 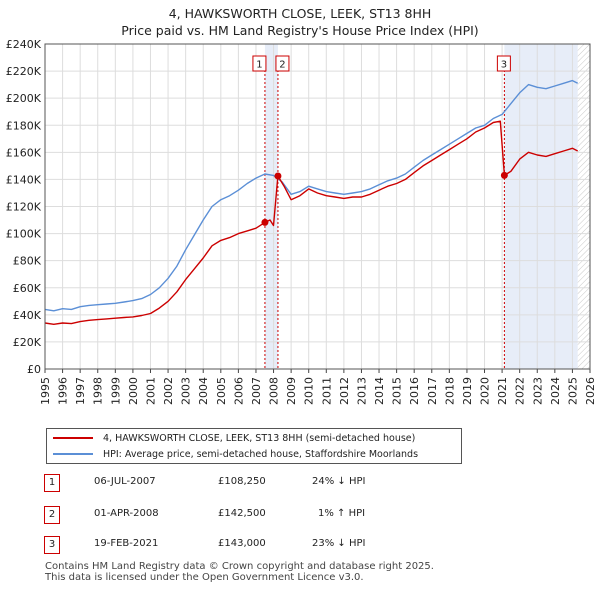 I want to click on transaction-hpi-change: 24% ↓ HPI, so click(x=339, y=481).